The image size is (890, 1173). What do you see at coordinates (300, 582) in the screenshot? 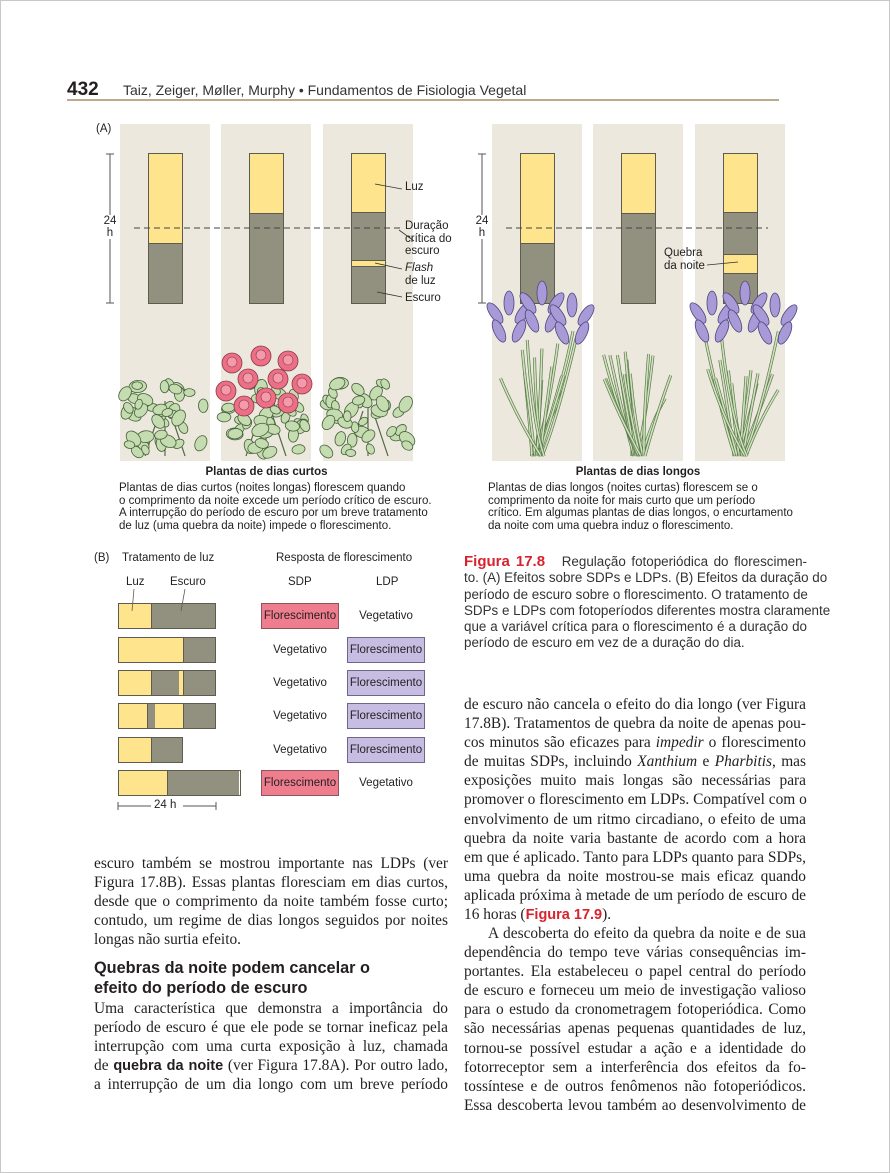
I see `column-sdp: SDP` at bounding box center [300, 582].